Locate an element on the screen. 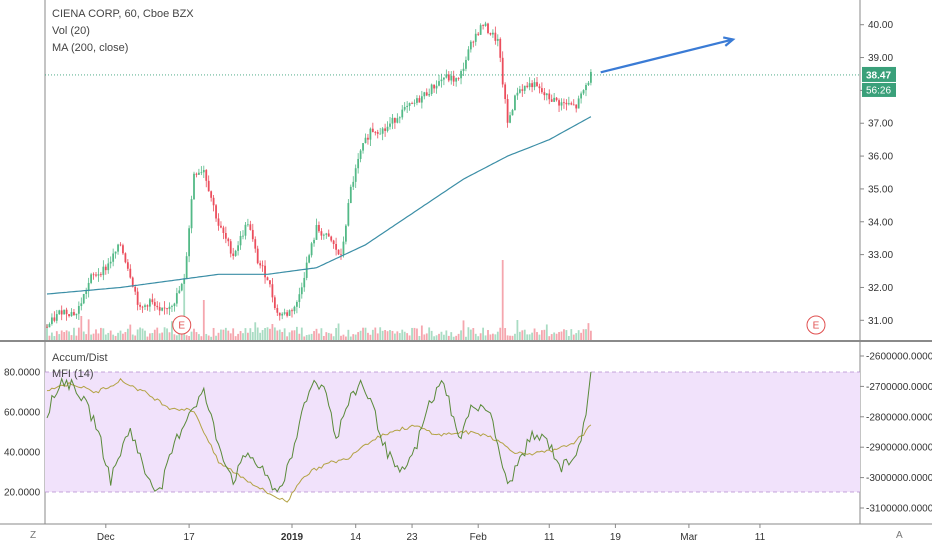 The image size is (932, 550). time-tick-label: 17 is located at coordinates (190, 537).